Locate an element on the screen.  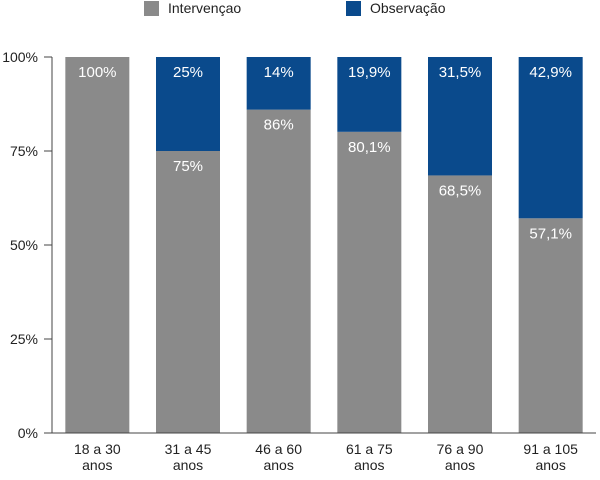
x-tick-label: 46 a 60 is located at coordinates (278, 449).